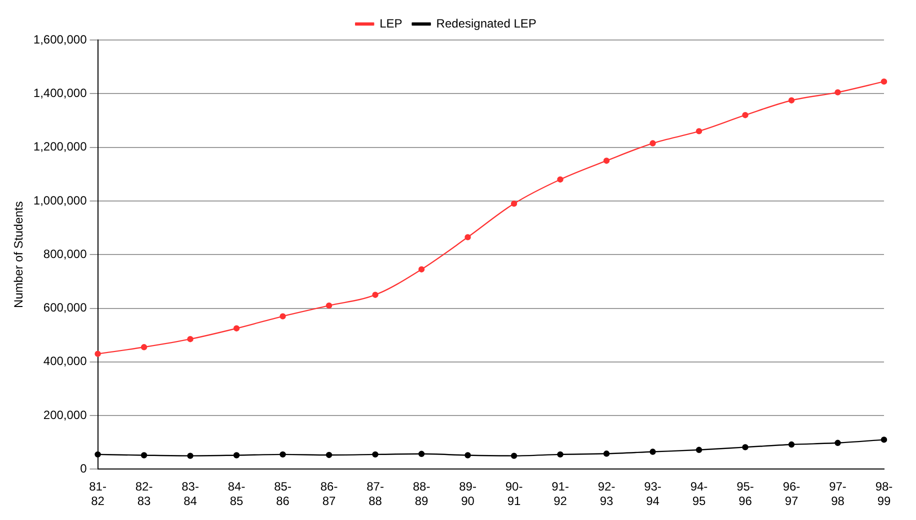 The image size is (916, 520). Describe the element at coordinates (607, 494) in the screenshot. I see `x-tick-label: 92-93` at that location.